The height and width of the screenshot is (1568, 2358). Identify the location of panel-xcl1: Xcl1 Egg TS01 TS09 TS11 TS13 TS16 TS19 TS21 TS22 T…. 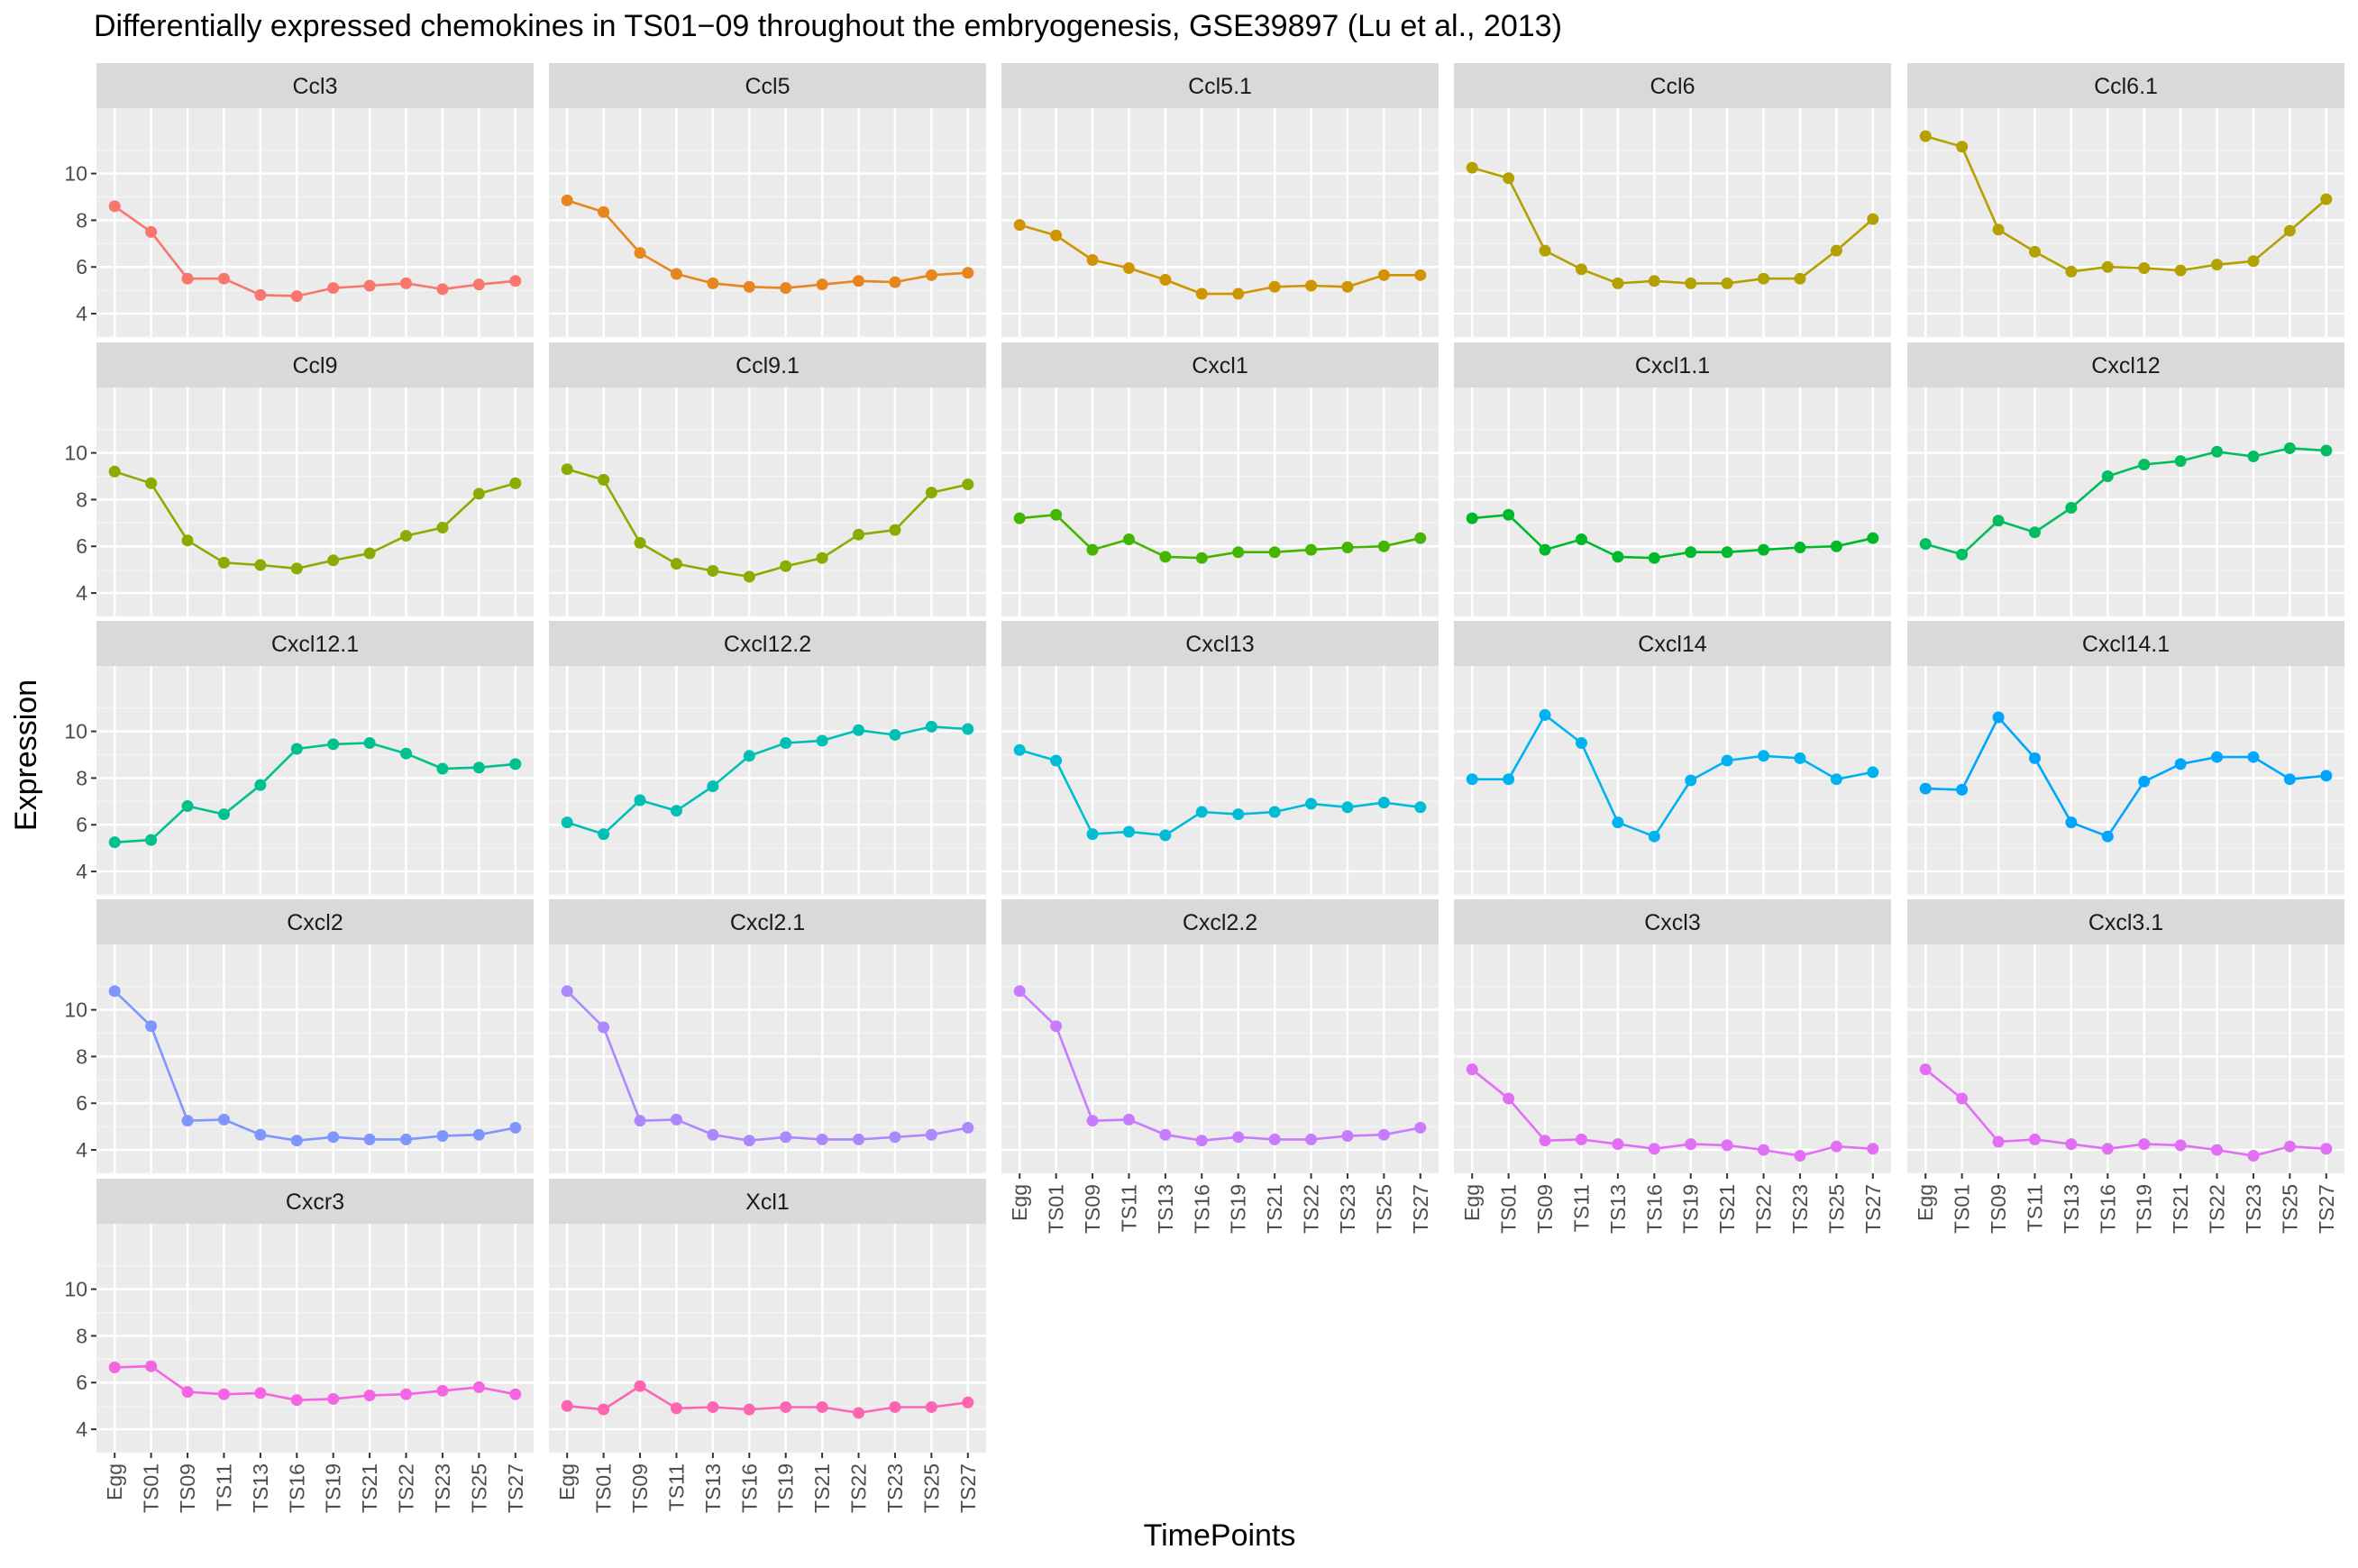
(767, 1346).